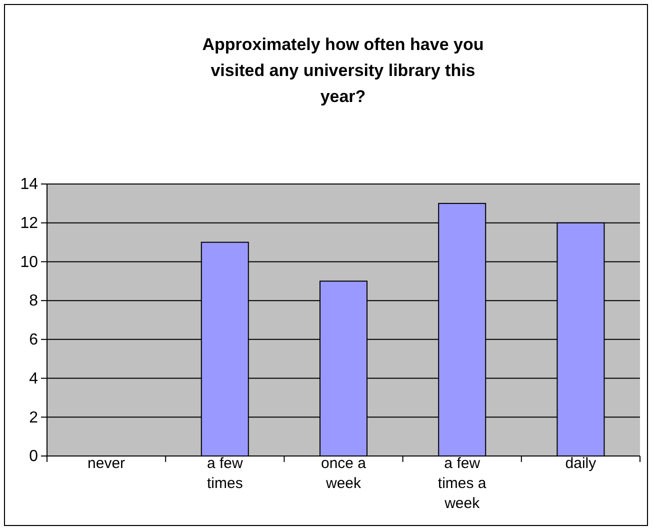 Image resolution: width=653 pixels, height=528 pixels. What do you see at coordinates (33, 379) in the screenshot?
I see `y-tick-label: 4` at bounding box center [33, 379].